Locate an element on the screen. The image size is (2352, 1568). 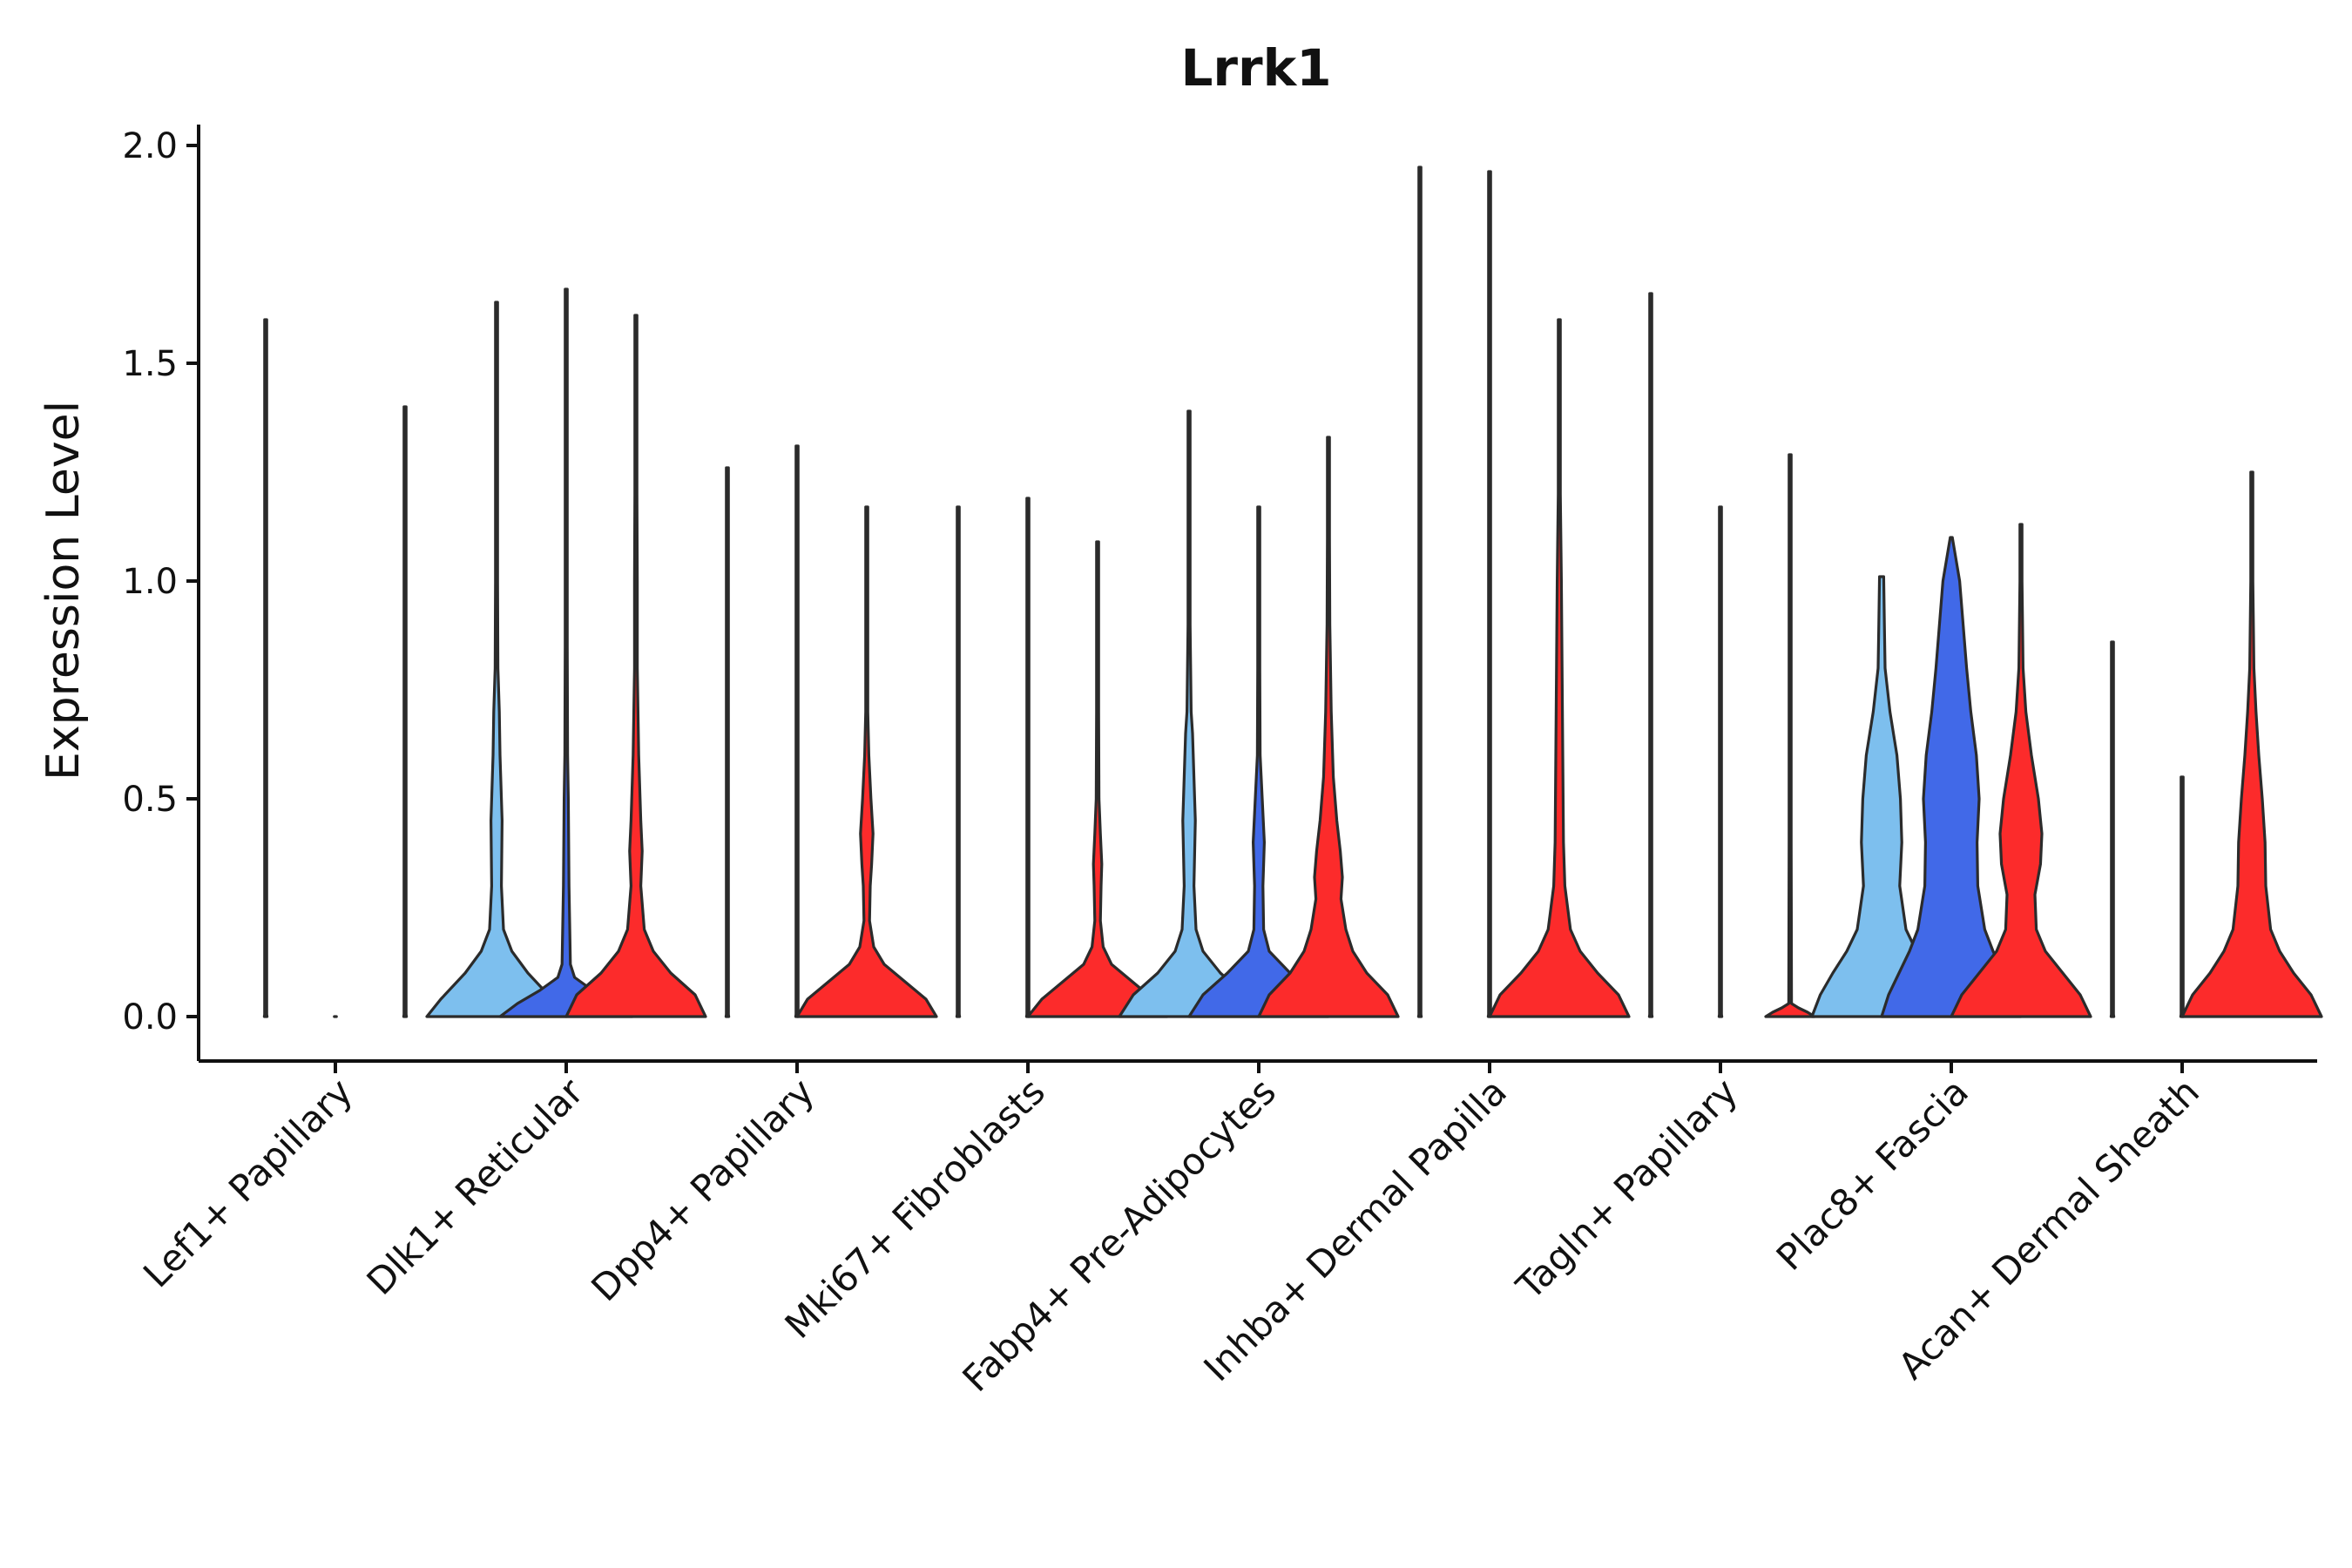
violin-2-light-blue is located at coordinates (727, 742).